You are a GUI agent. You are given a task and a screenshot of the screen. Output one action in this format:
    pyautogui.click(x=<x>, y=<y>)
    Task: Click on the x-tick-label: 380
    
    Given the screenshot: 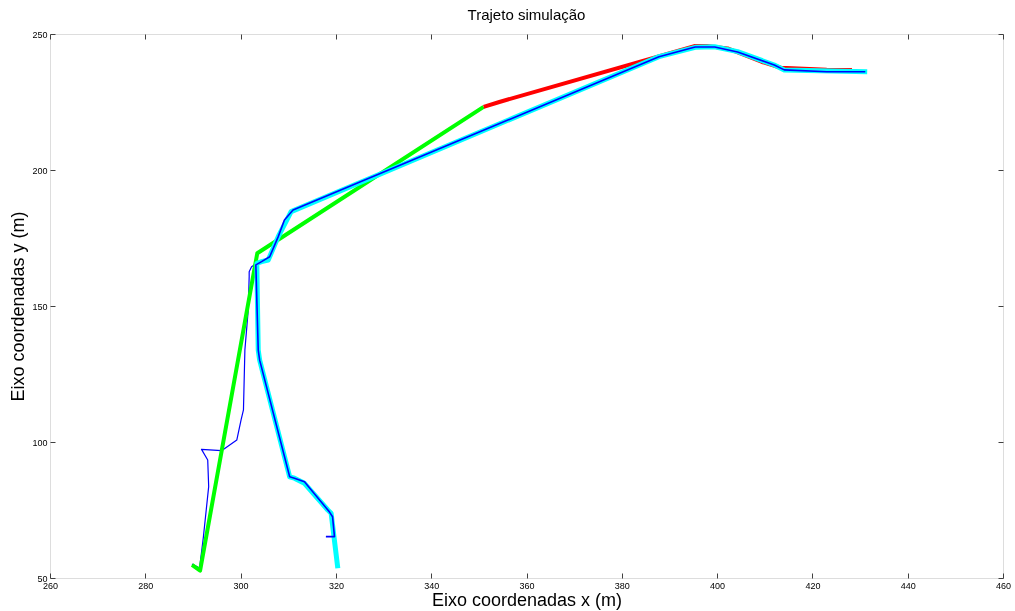 What is the action you would take?
    pyautogui.click(x=622, y=585)
    